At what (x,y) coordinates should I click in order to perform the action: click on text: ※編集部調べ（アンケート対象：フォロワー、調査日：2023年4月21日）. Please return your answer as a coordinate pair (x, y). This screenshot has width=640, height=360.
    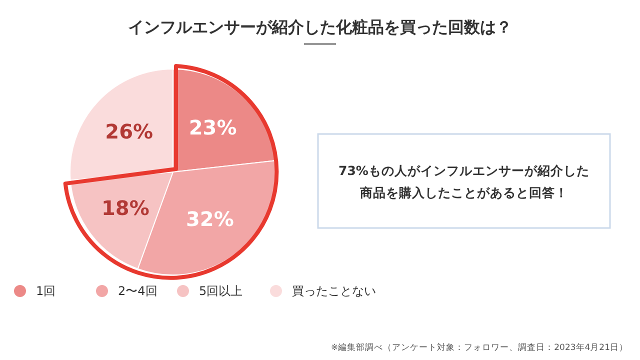
    Looking at the image, I should click on (479, 347).